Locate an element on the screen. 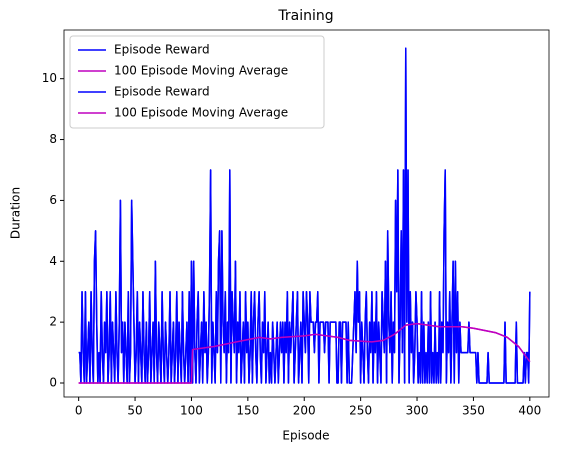 The image size is (563, 453). y-axis-label: Duration is located at coordinates (16, 213).